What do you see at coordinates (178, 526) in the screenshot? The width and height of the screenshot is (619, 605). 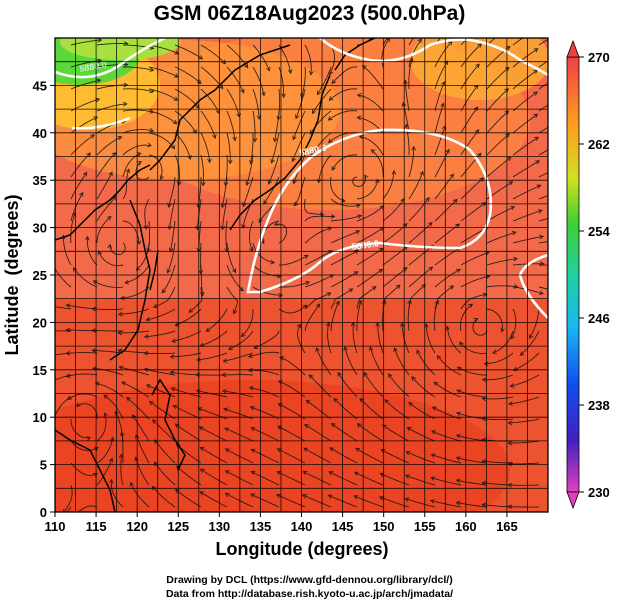 I see `x-tick-label: 125` at bounding box center [178, 526].